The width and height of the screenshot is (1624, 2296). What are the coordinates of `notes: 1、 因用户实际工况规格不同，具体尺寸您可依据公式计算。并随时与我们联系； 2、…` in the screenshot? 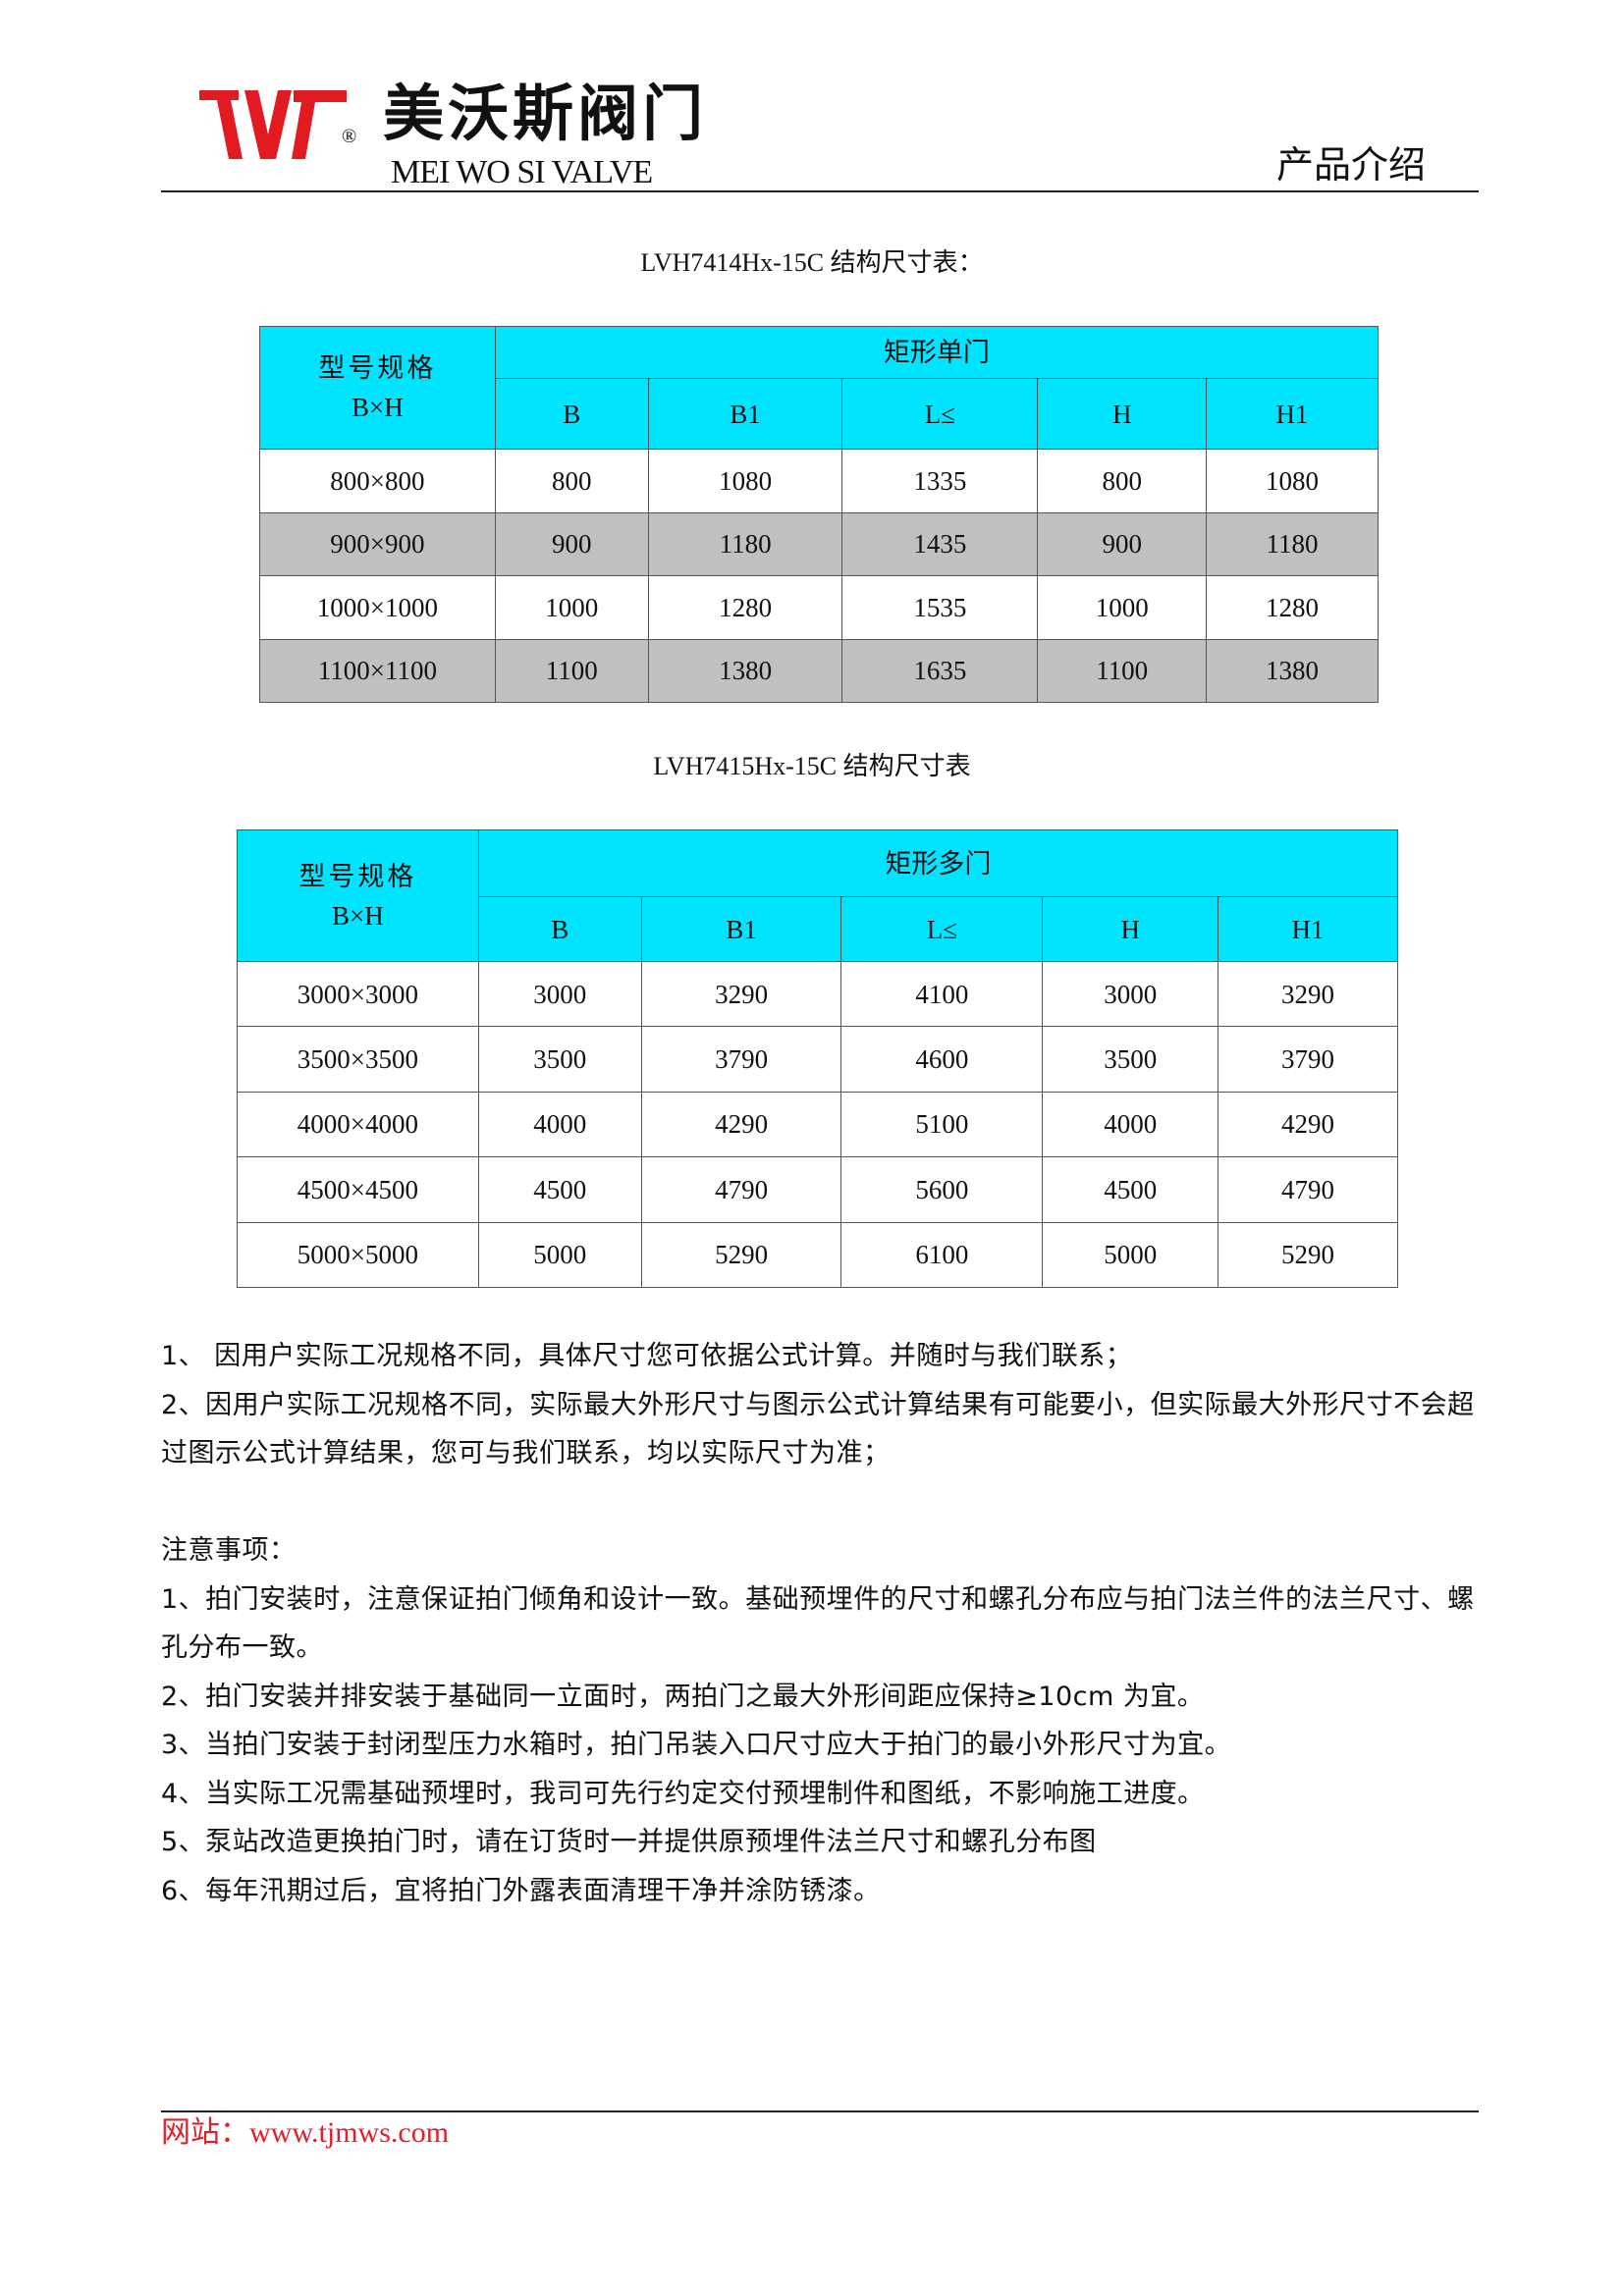 It's located at (824, 1405).